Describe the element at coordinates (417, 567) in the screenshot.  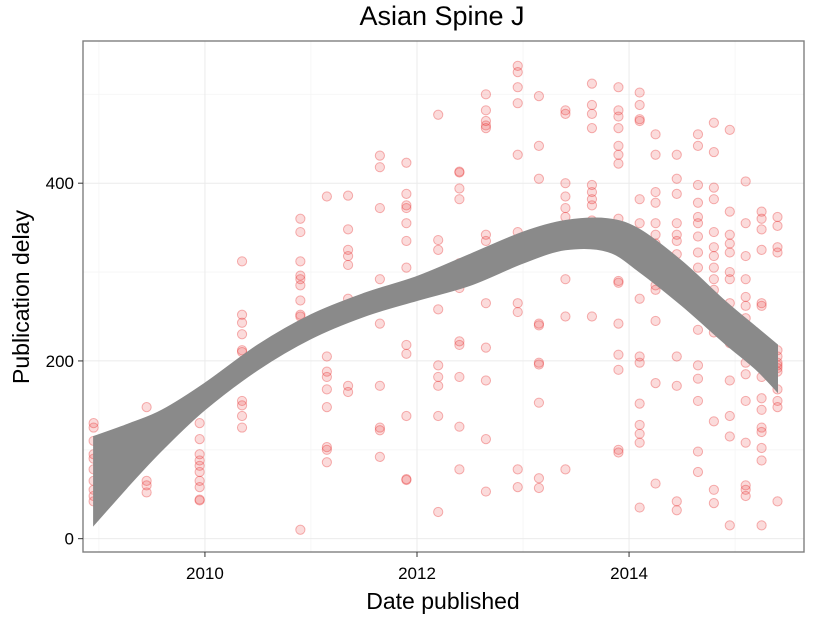
I see `x-axis-ticks: 2010 2012 2014` at that location.